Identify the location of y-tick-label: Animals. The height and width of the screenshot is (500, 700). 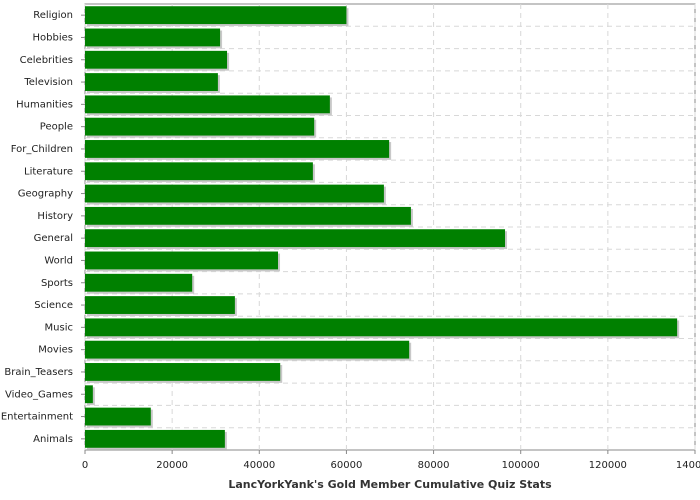
(53, 439).